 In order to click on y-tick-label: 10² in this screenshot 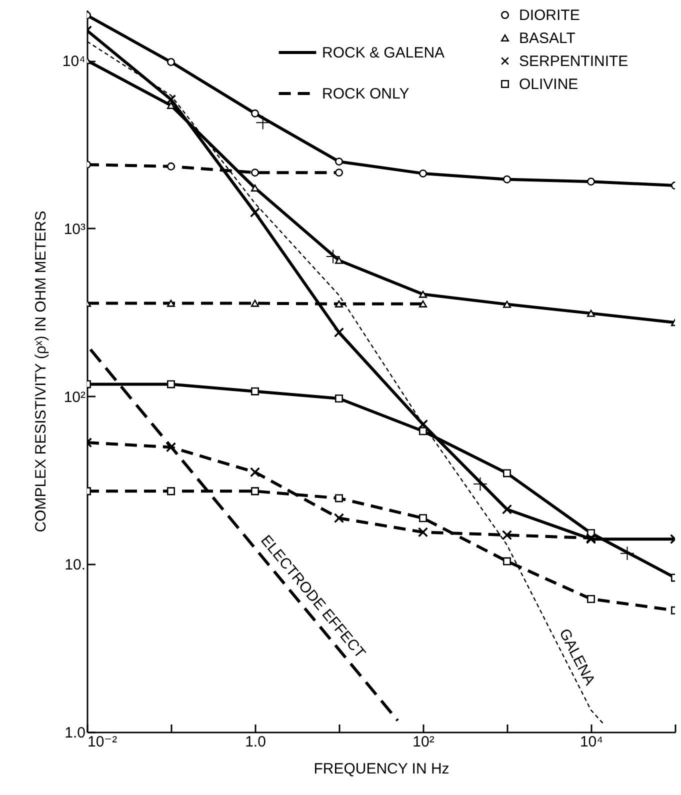, I will do `click(75, 397)`.